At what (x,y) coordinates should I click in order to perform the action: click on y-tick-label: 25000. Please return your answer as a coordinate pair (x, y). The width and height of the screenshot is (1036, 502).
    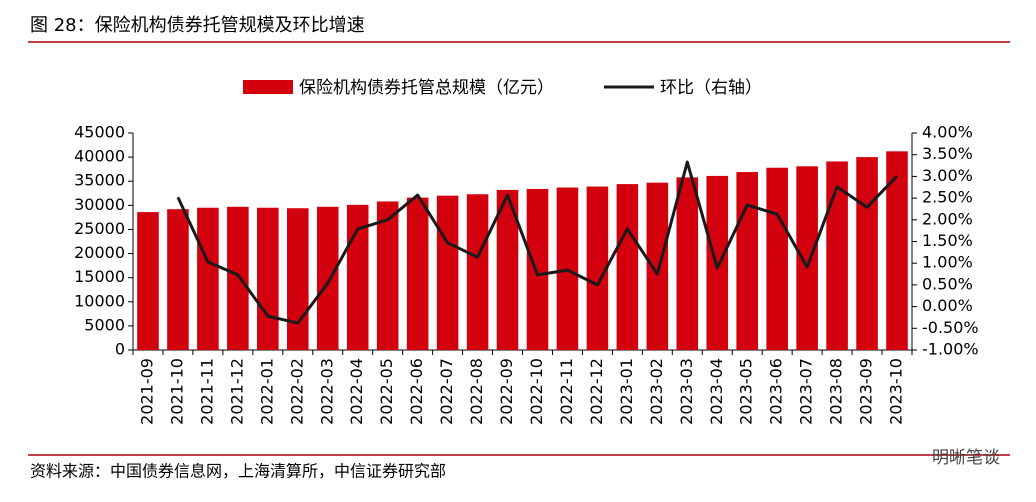
    Looking at the image, I should click on (99, 228).